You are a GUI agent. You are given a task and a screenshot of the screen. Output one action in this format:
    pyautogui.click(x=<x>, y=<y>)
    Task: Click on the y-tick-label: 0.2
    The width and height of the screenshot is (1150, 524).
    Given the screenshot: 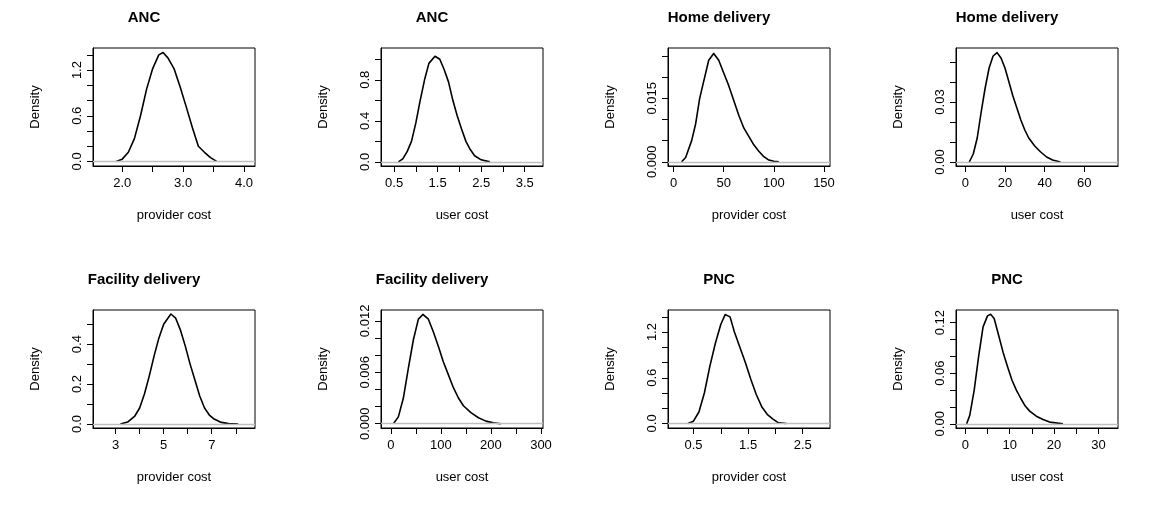 What is the action you would take?
    pyautogui.click(x=76, y=384)
    